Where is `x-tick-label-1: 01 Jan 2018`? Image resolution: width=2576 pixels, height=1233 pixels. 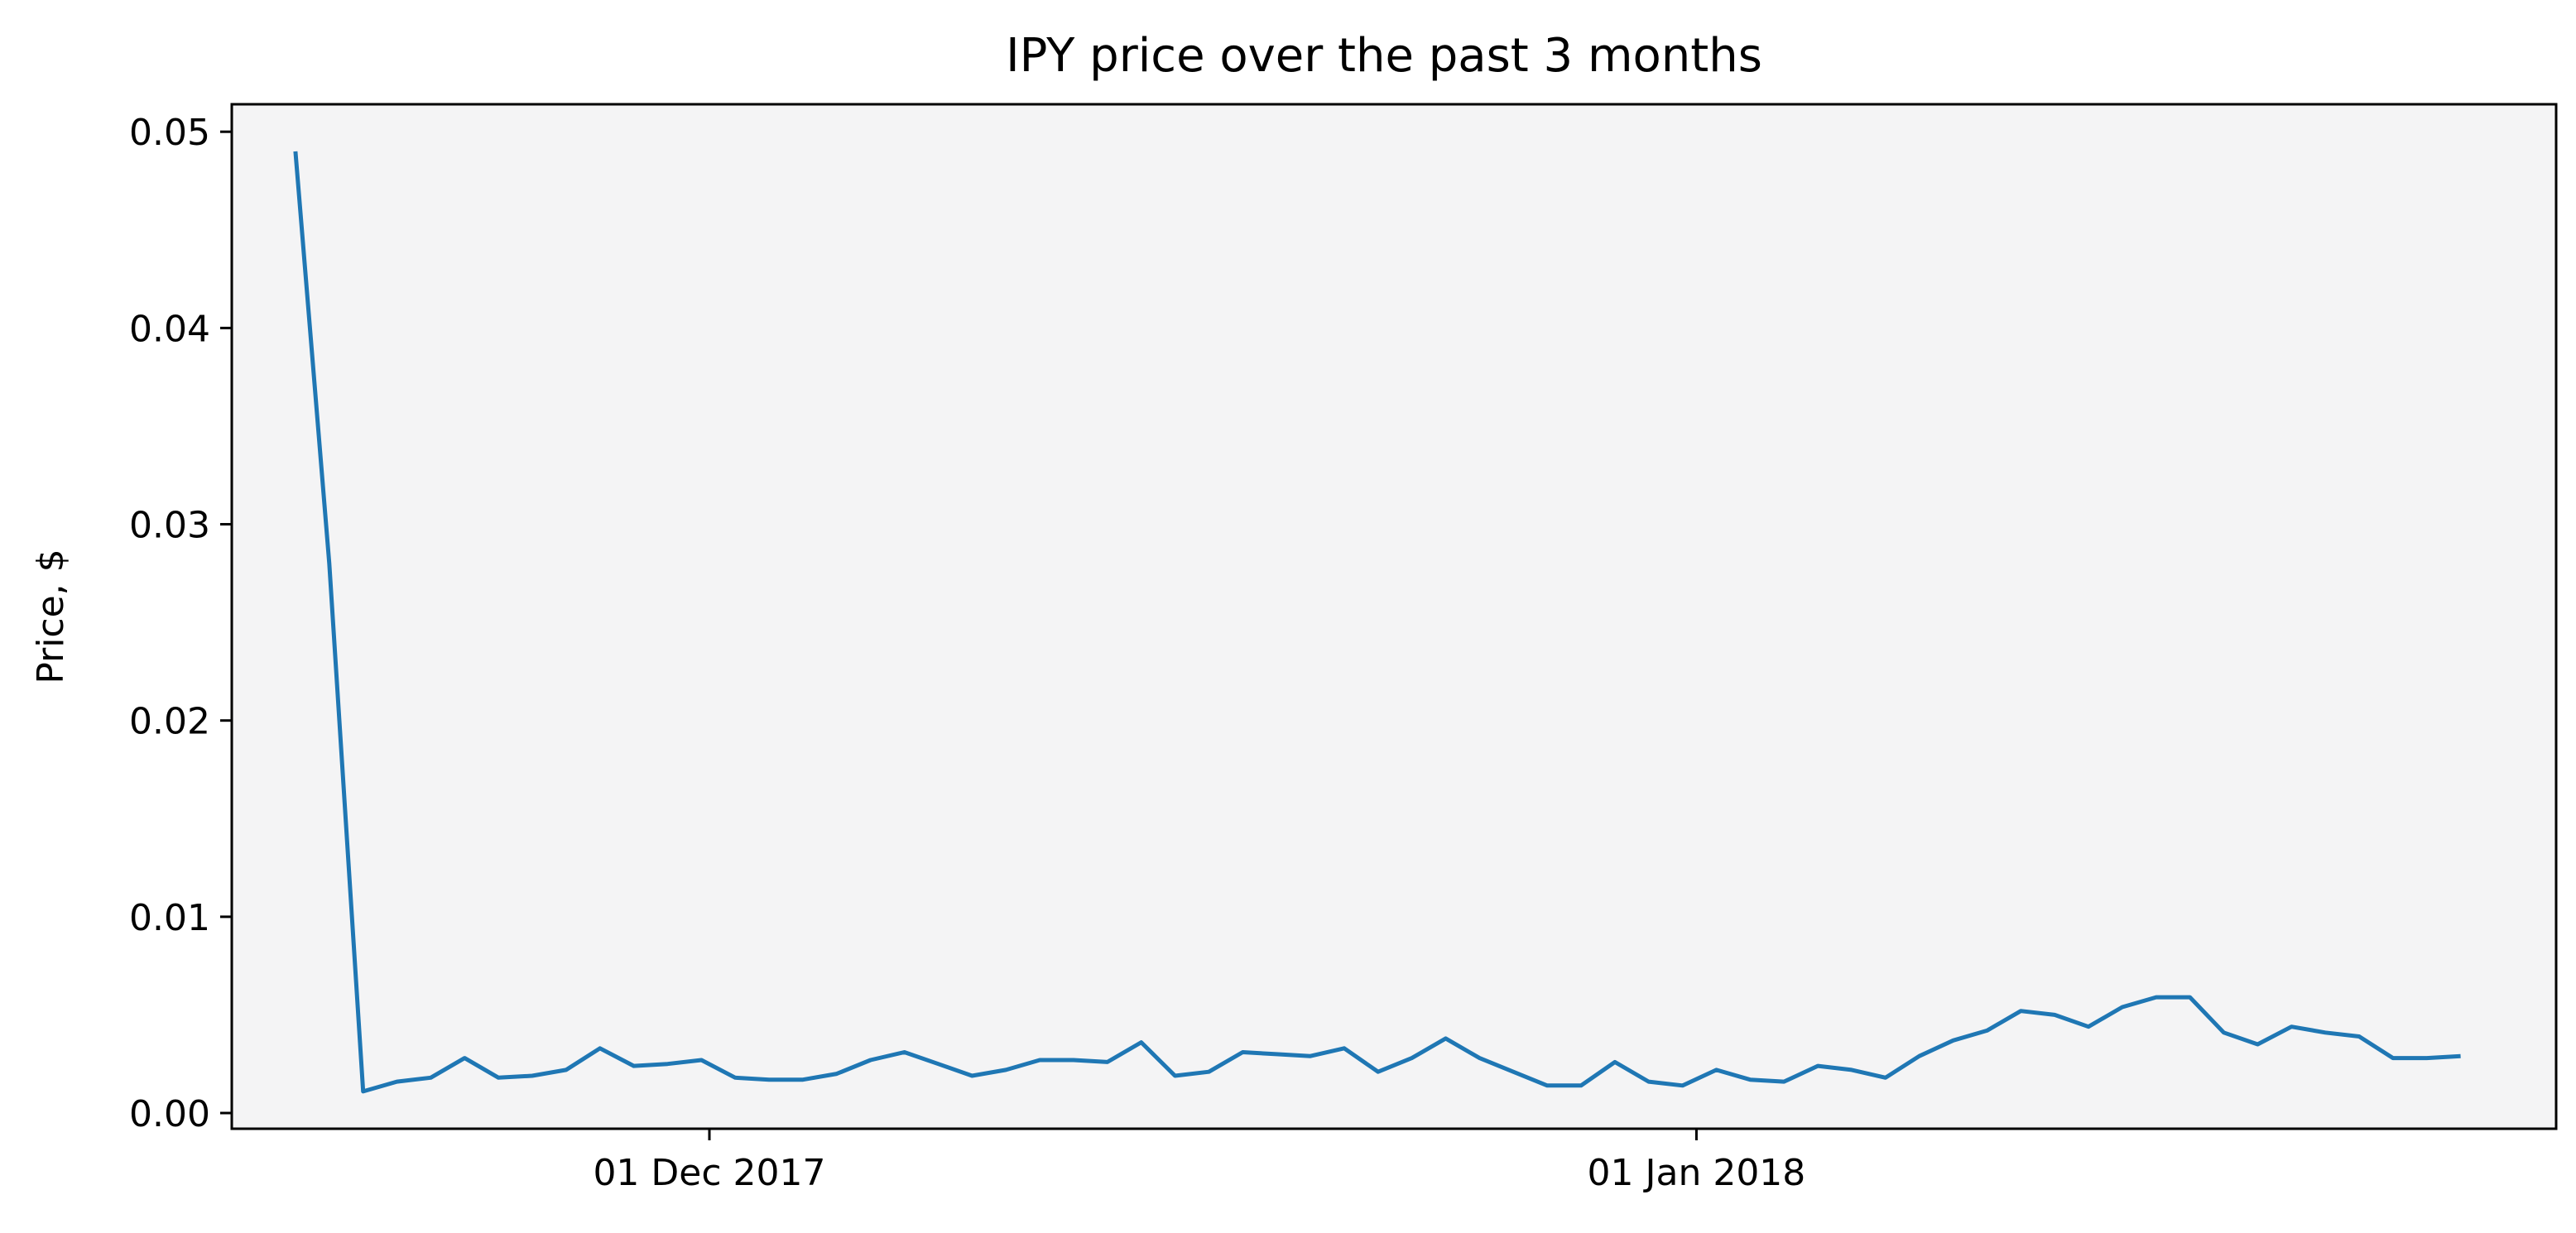
x-tick-label-1: 01 Jan 2018 is located at coordinates (1697, 1173).